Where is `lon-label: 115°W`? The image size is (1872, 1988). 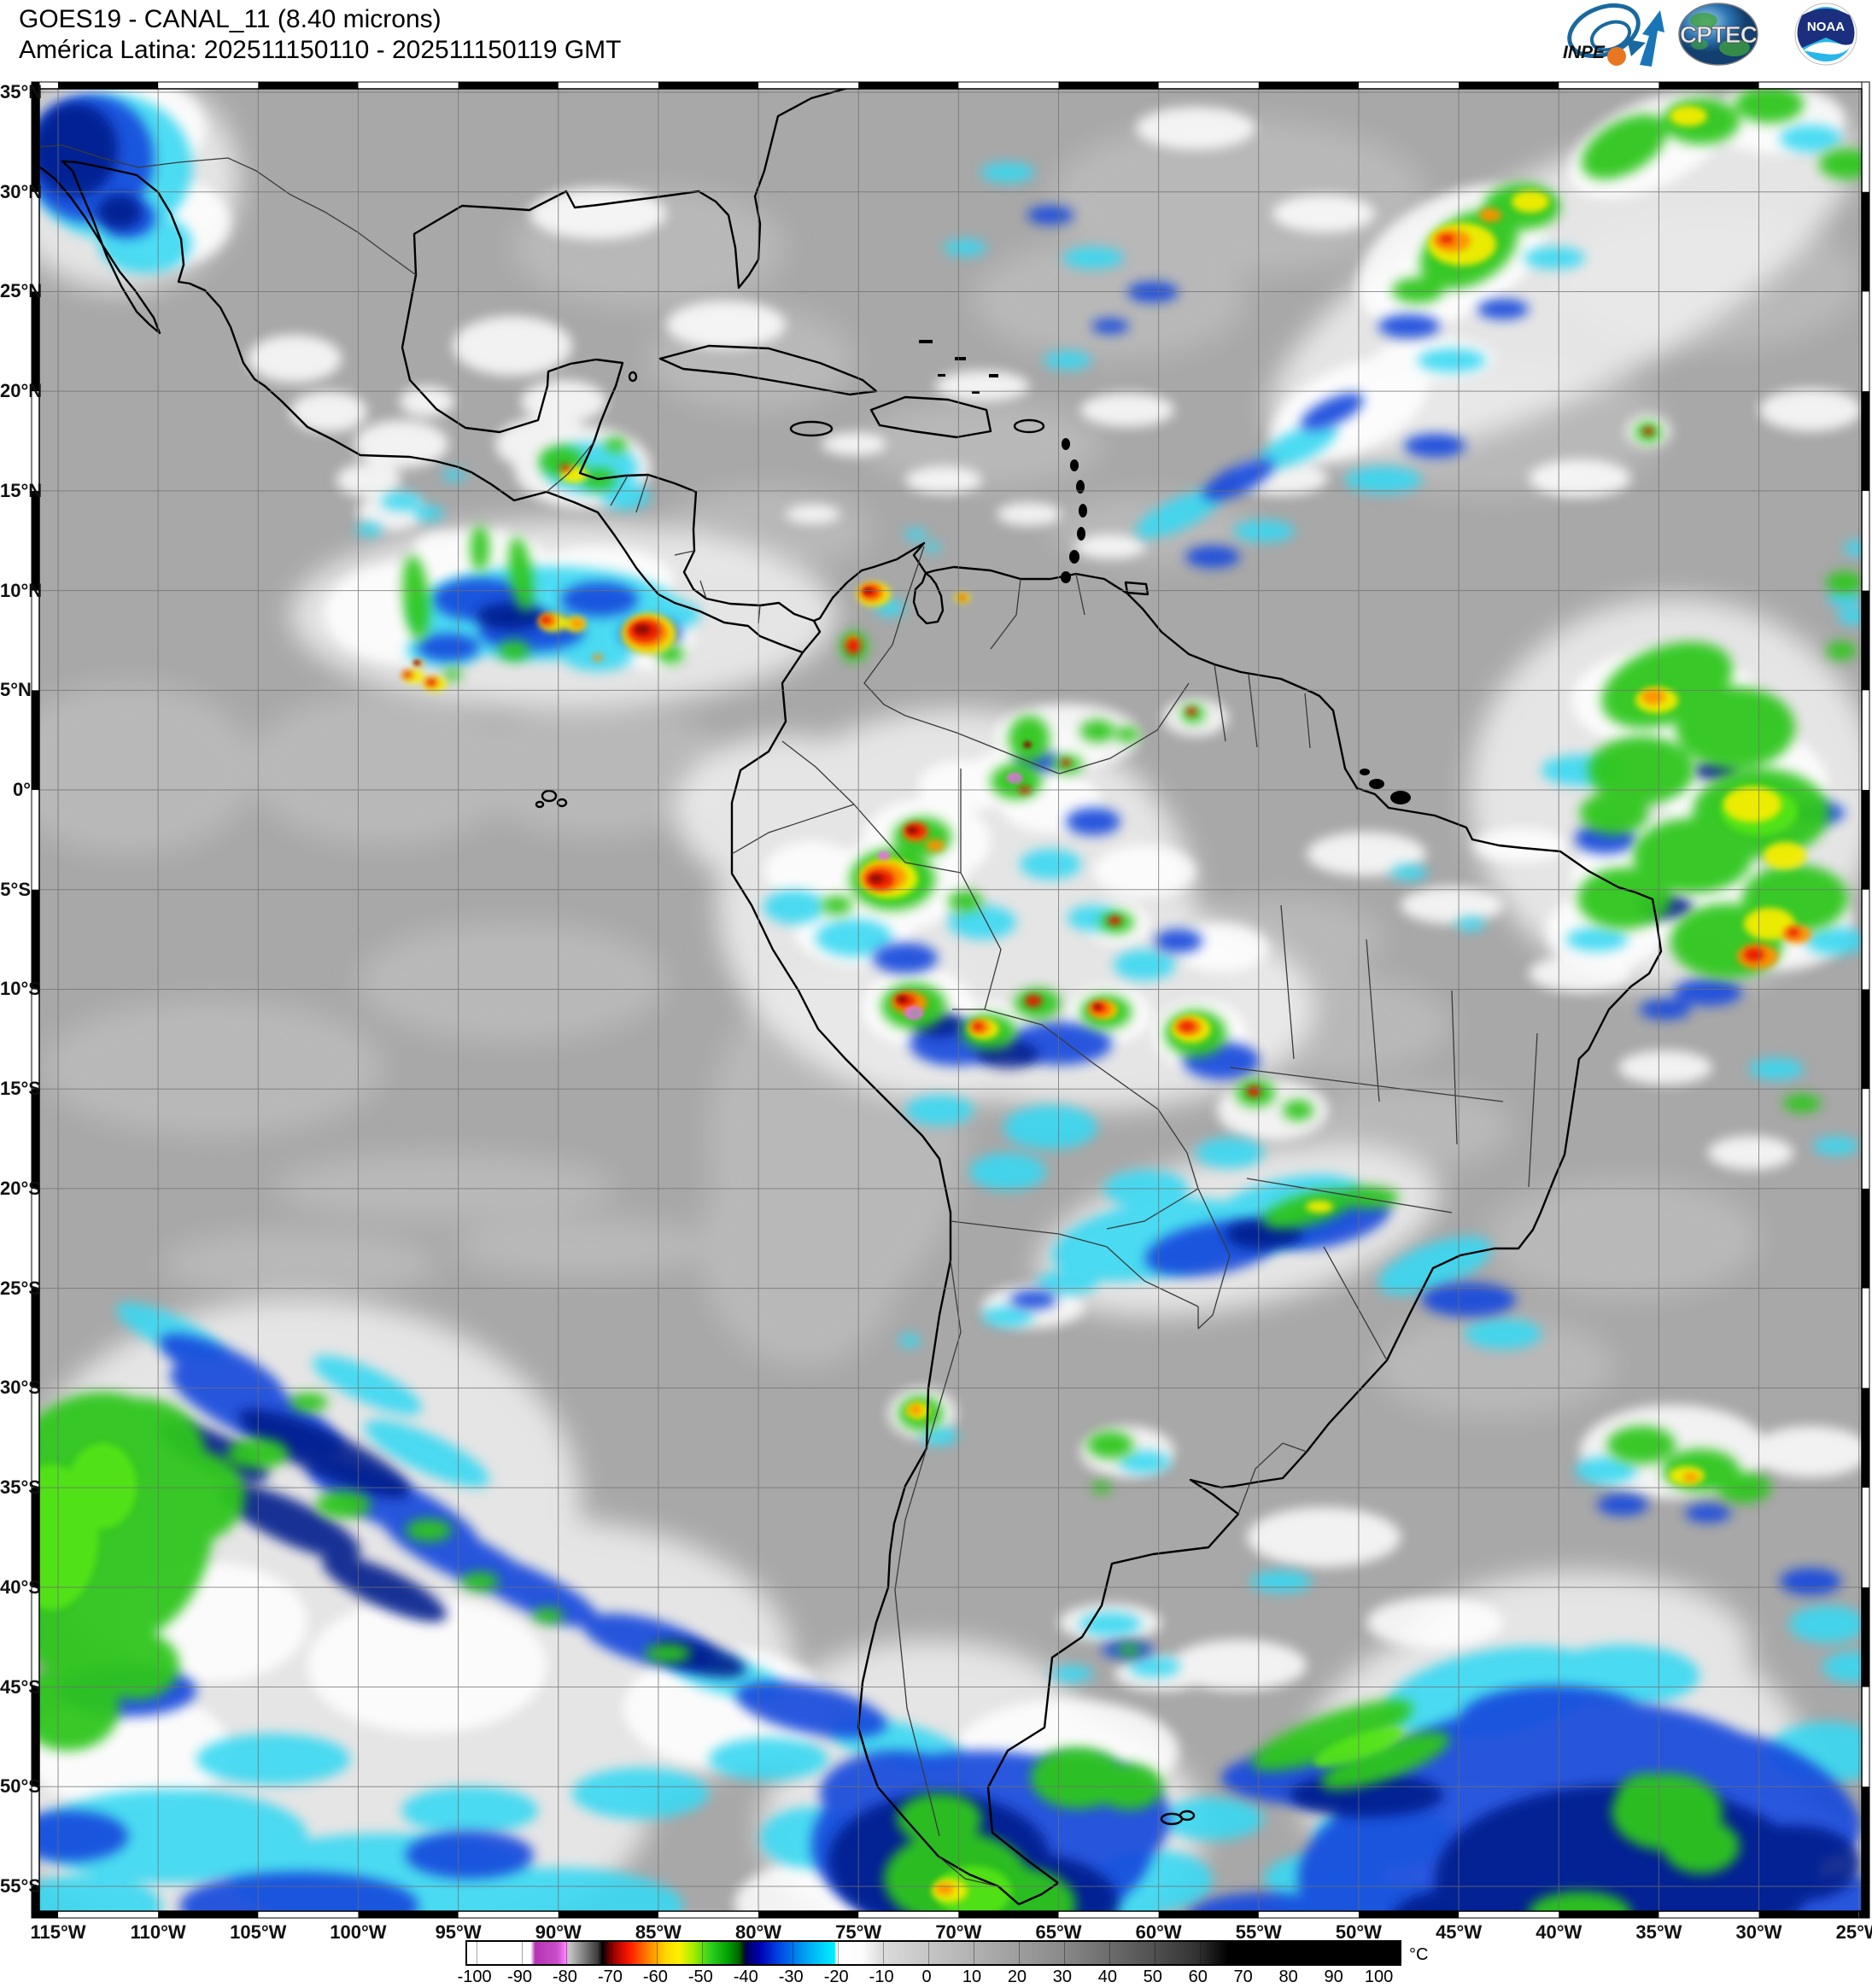 lon-label: 115°W is located at coordinates (58, 1932).